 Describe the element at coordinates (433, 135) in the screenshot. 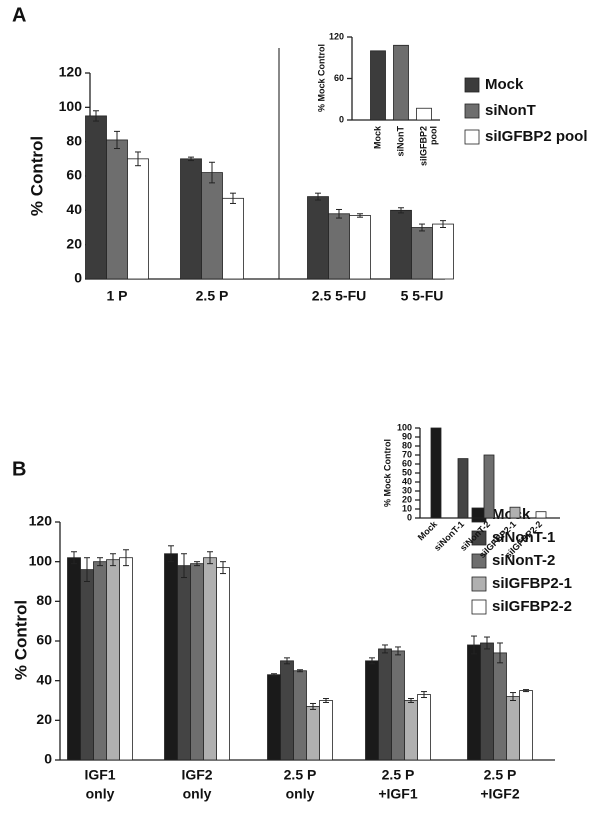

I see `x-tick-label: pool` at that location.